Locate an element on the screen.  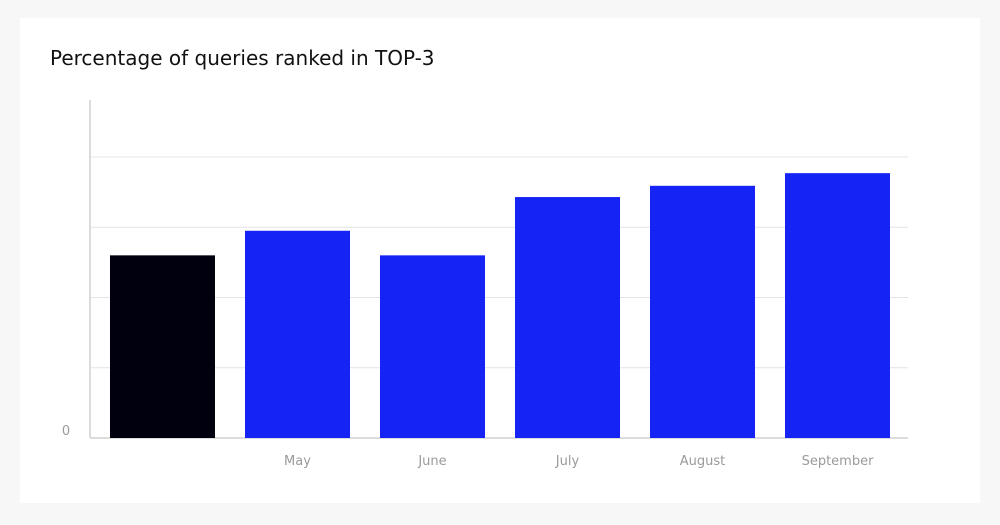
y-tick-label: 0 is located at coordinates (66, 431).